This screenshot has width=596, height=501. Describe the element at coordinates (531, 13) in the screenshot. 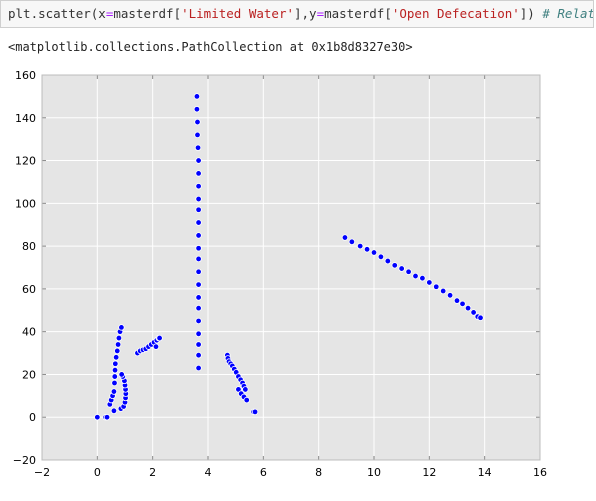

I see `code-token: ])` at that location.